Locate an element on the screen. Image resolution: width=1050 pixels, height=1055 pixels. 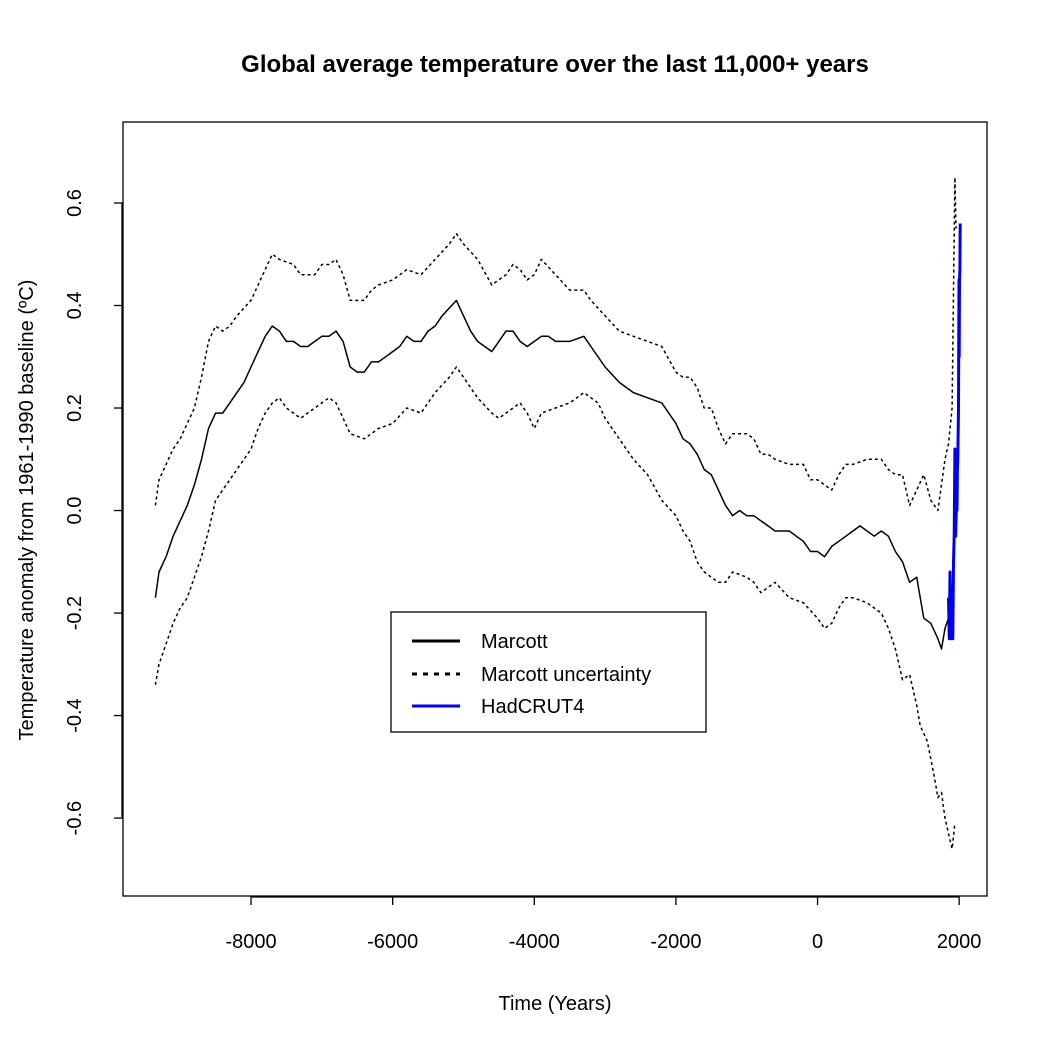
y-tick-label: 0.4 is located at coordinates (75, 306).